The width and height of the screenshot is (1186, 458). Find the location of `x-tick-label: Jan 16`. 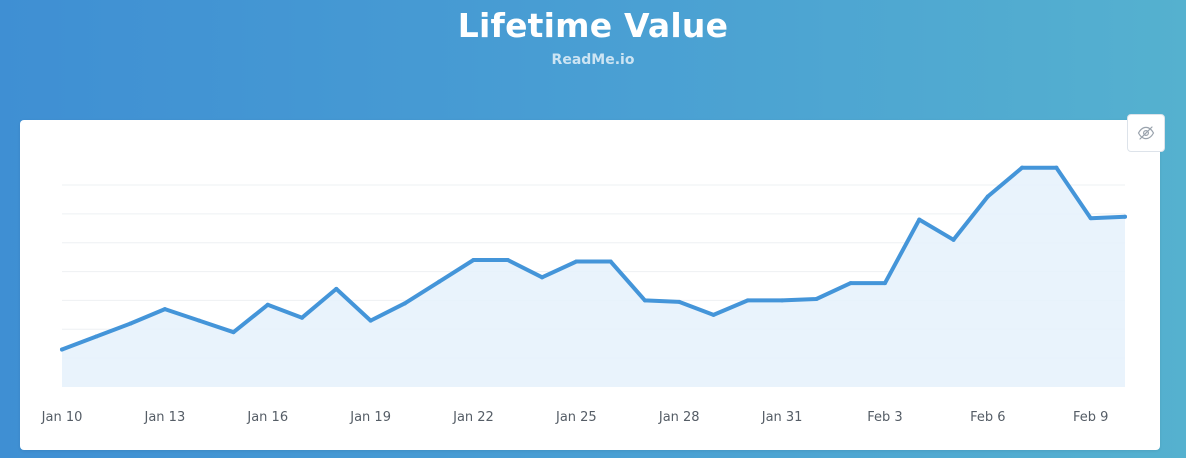

x-tick-label: Jan 16 is located at coordinates (267, 417).